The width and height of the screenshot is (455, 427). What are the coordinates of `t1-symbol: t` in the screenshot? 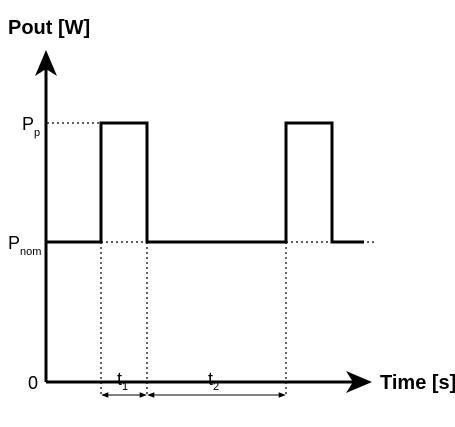 It's located at (119, 379).